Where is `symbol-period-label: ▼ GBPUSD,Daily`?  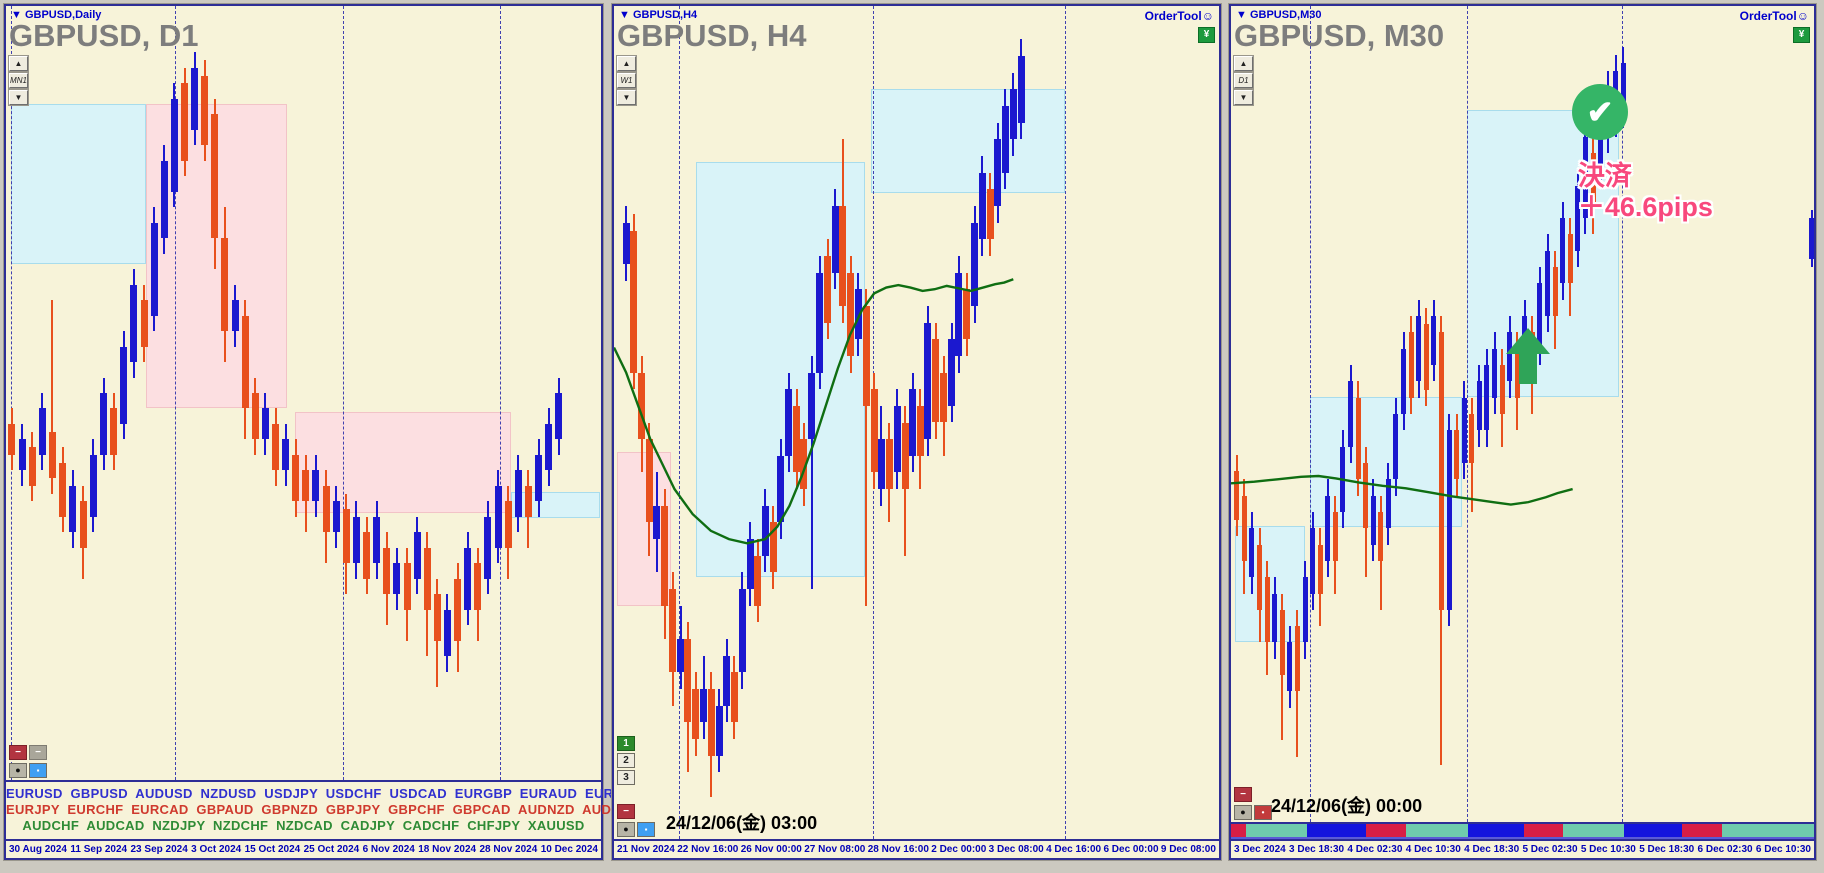
symbol-period-label: ▼ GBPUSD,Daily is located at coordinates (56, 15).